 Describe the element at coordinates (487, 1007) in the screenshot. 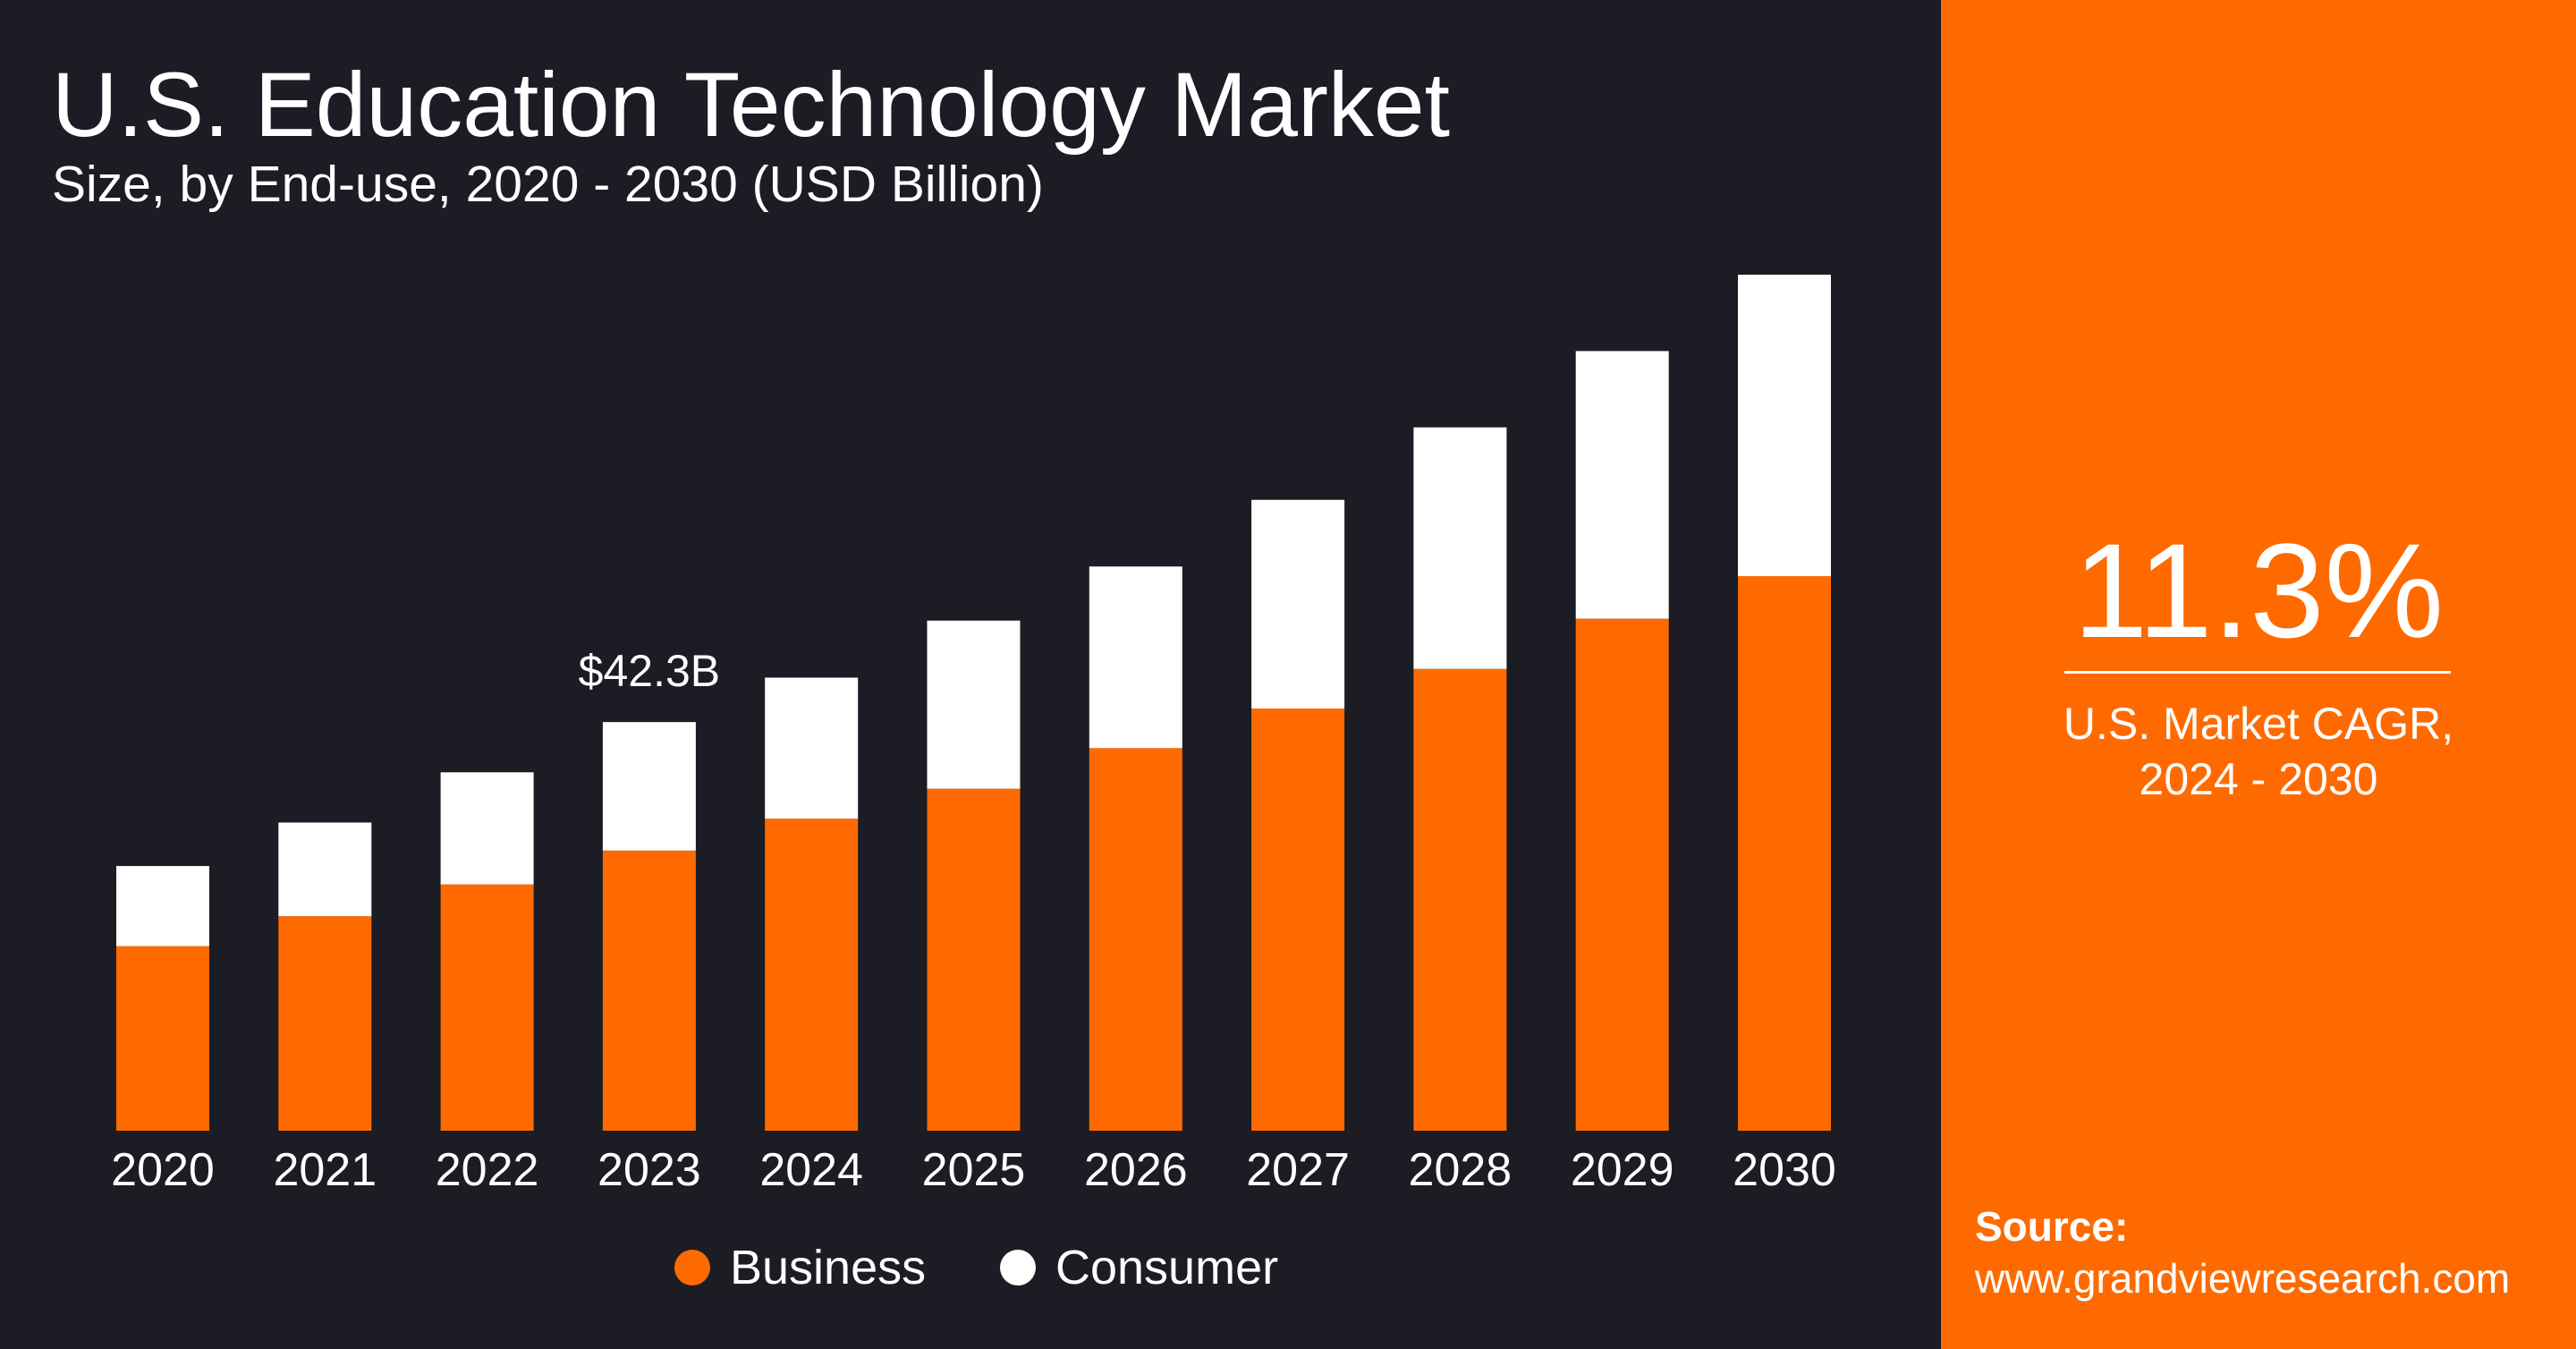

I see `bar-business-2022` at that location.